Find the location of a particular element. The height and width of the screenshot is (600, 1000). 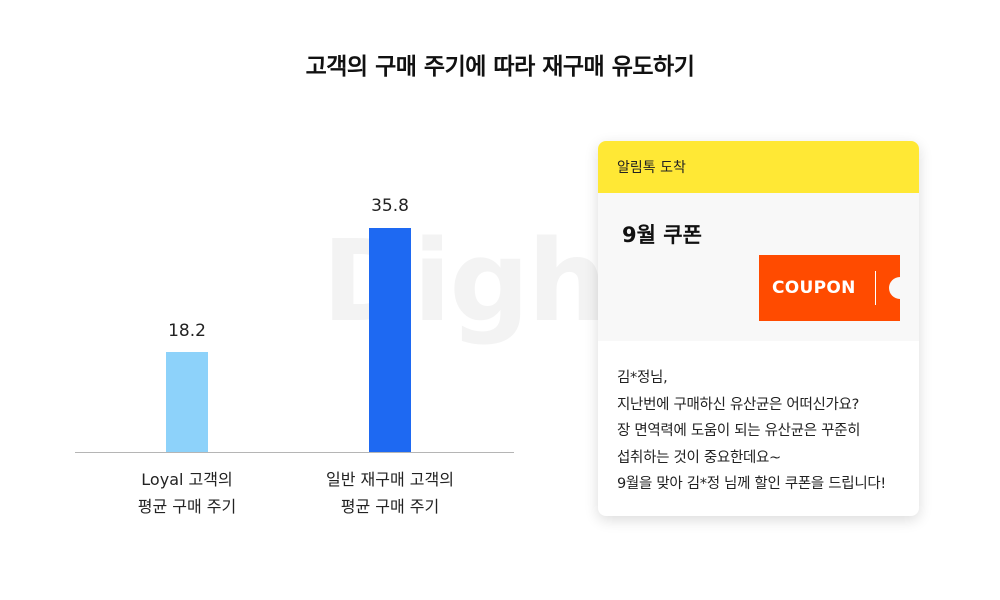

coupon-ticket: COUPON is located at coordinates (835, 288).